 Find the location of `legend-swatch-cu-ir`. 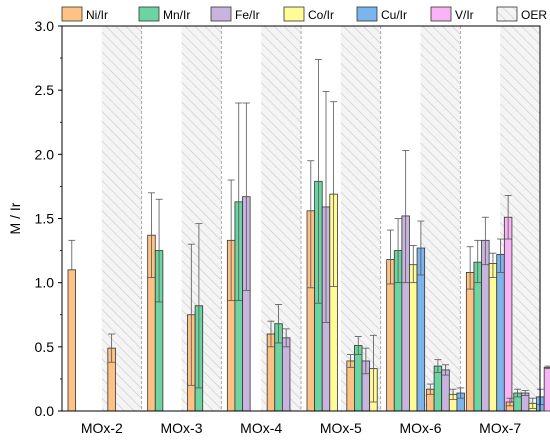

legend-swatch-cu-ir is located at coordinates (367, 14).